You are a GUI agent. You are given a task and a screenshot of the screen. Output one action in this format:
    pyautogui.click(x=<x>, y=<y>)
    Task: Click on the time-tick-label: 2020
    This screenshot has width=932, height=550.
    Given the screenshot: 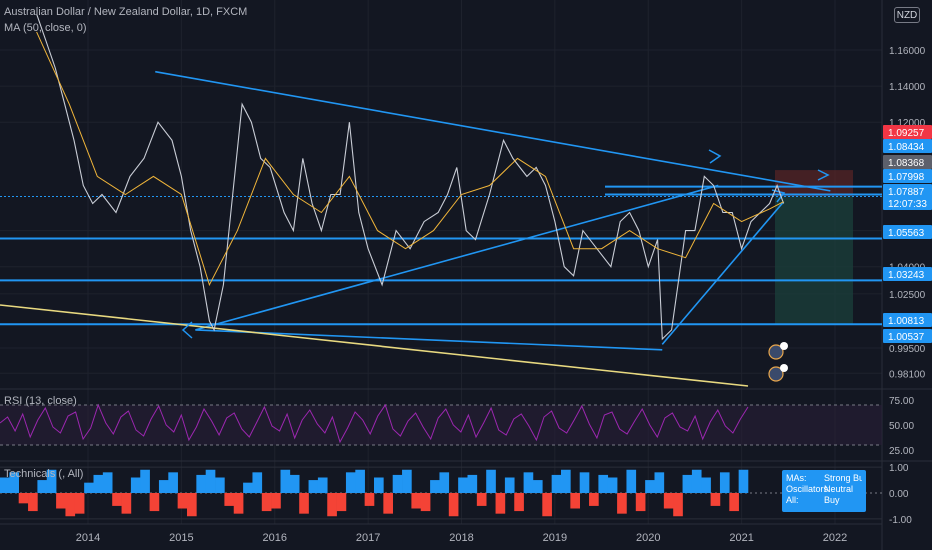 What is the action you would take?
    pyautogui.click(x=648, y=538)
    